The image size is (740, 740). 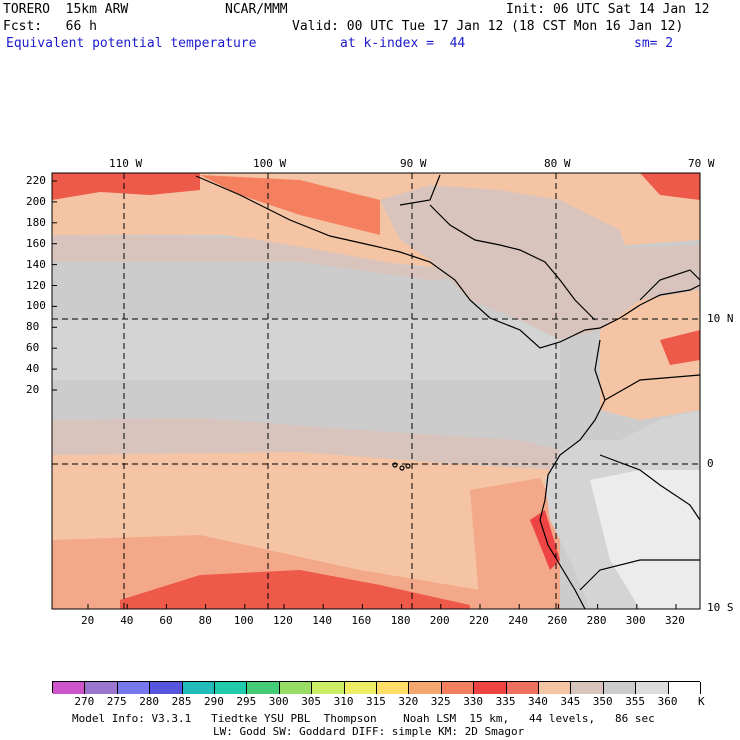 What do you see at coordinates (602, 701) in the screenshot?
I see `colorbar-label: 350` at bounding box center [602, 701].